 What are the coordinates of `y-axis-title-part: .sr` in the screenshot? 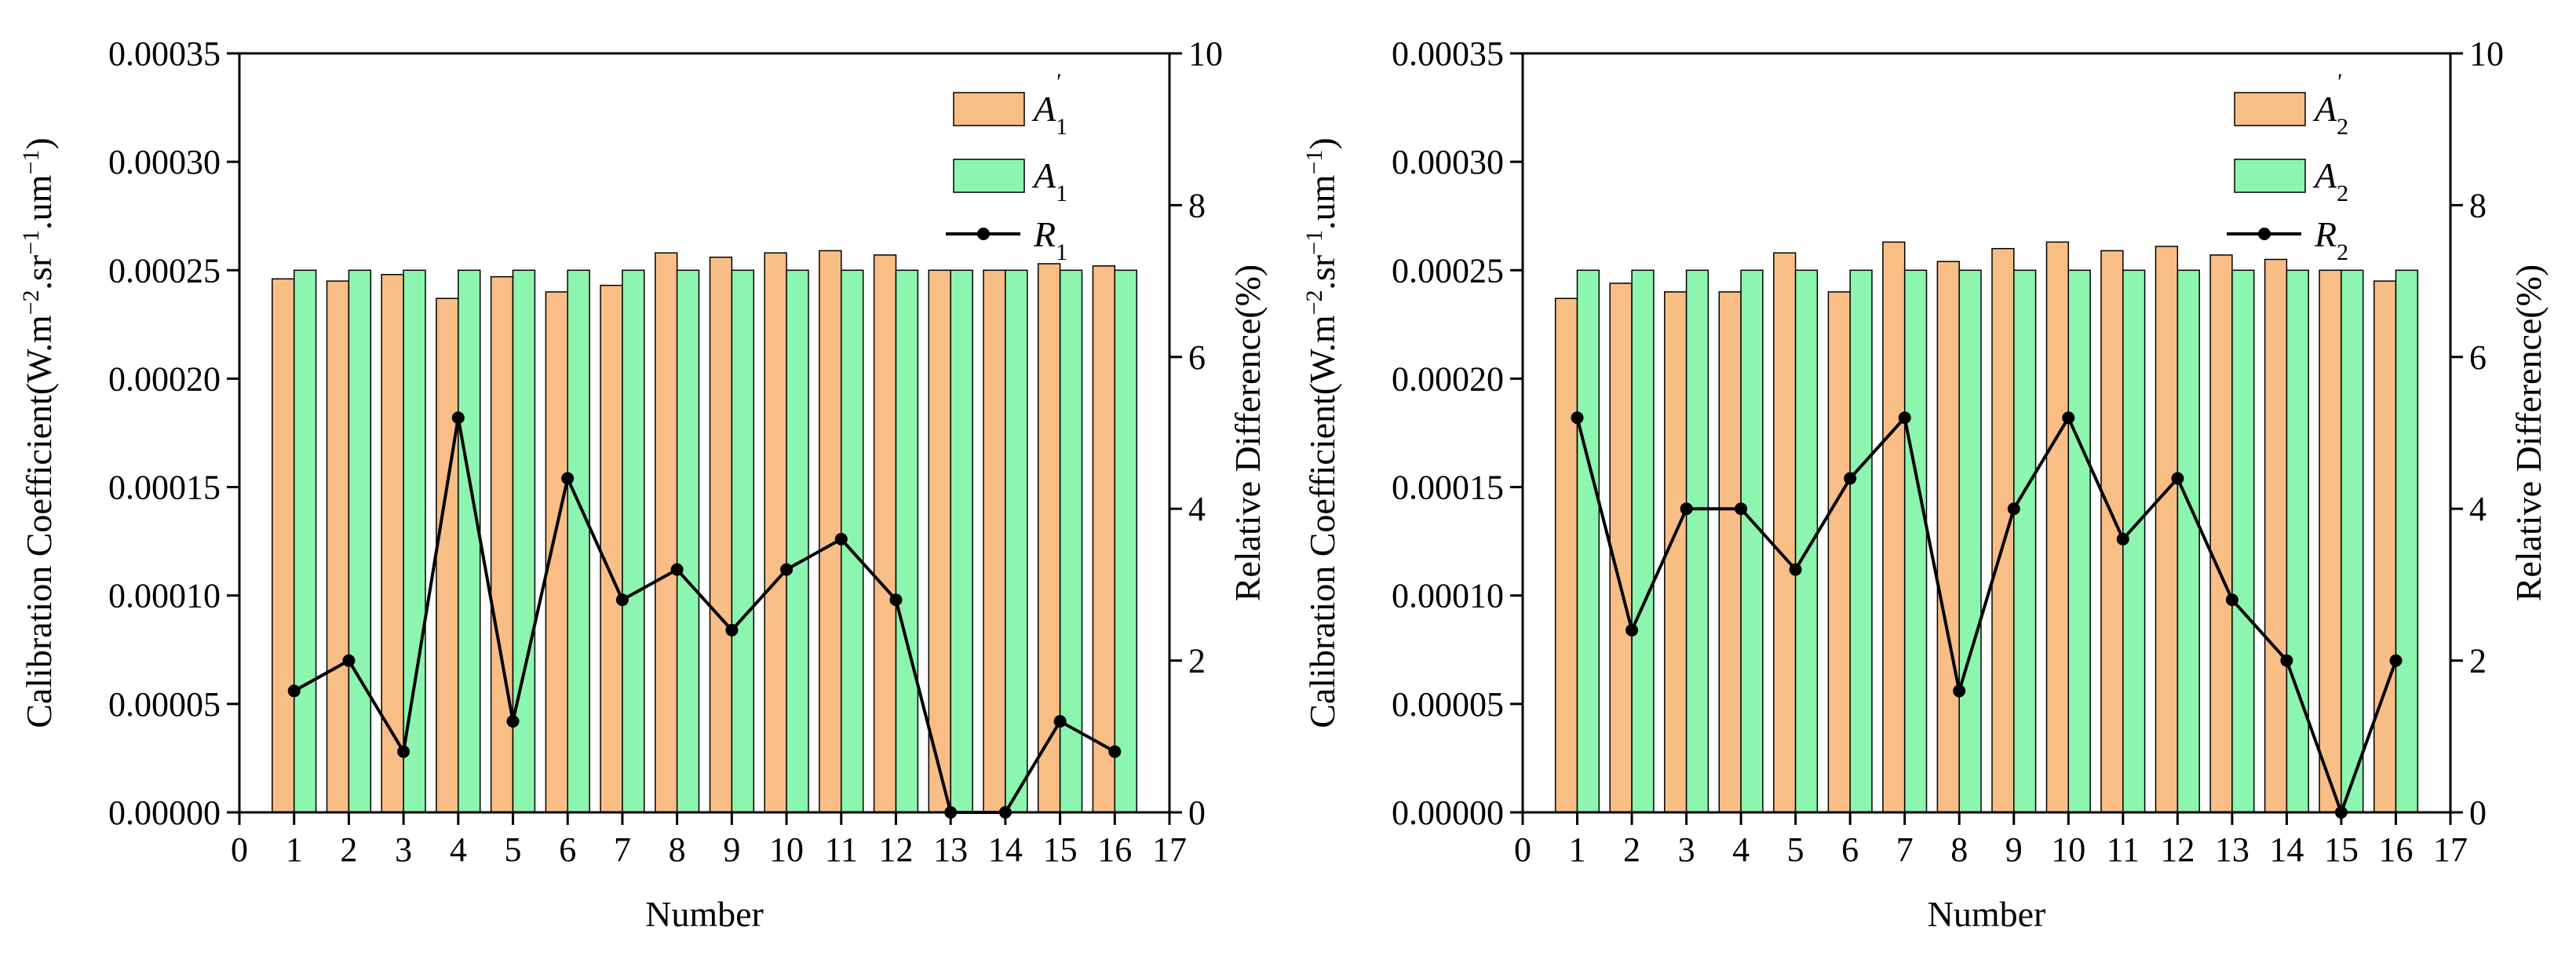 It's located at (39, 272).